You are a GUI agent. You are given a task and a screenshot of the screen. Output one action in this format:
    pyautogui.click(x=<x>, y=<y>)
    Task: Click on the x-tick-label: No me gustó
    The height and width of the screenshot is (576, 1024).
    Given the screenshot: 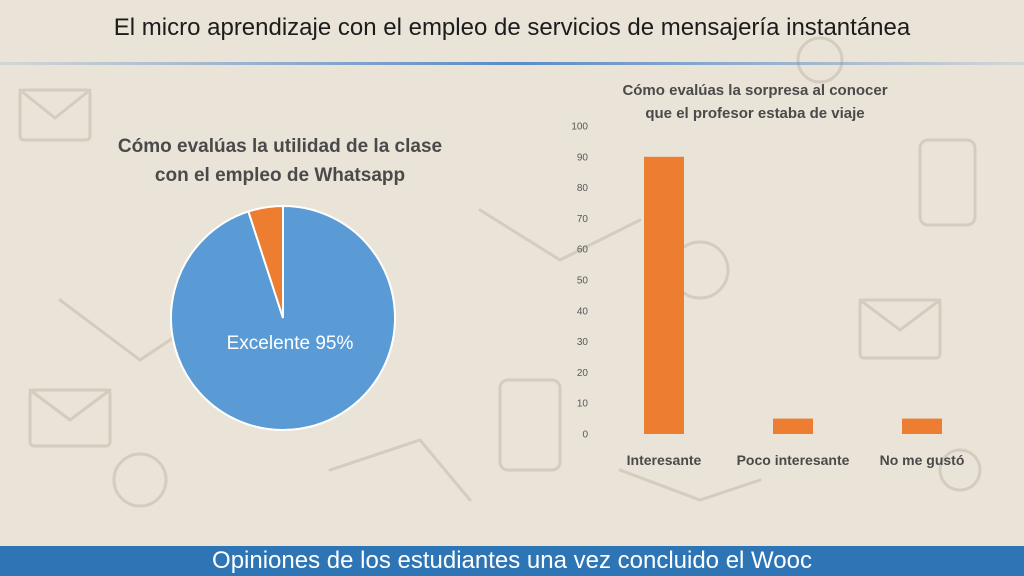 What is the action you would take?
    pyautogui.click(x=922, y=460)
    